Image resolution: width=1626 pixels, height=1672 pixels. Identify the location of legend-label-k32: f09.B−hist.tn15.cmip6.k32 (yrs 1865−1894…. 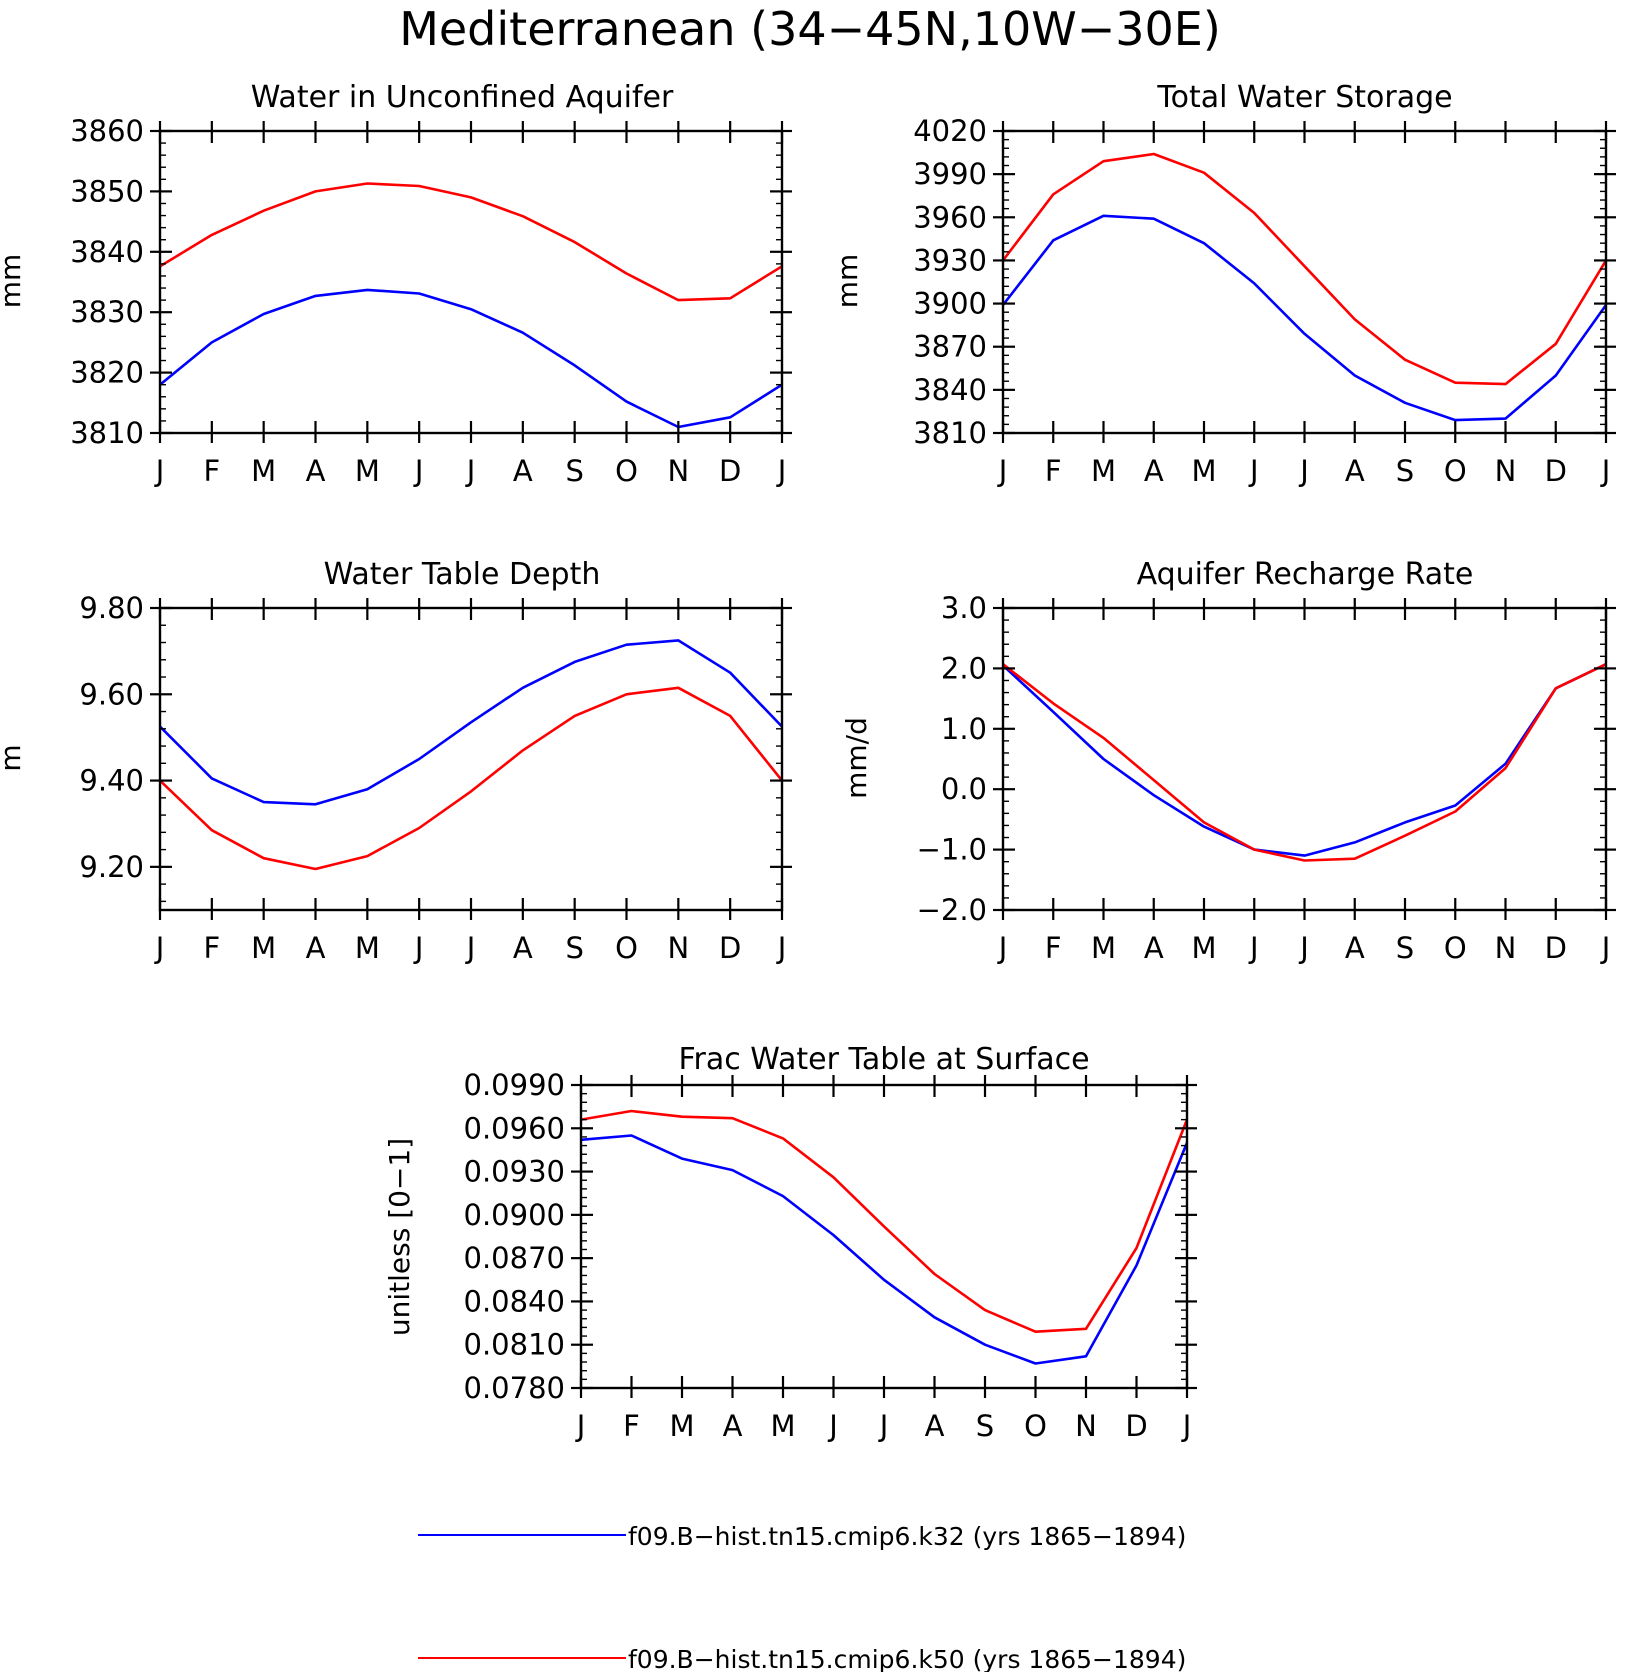
(907, 1536).